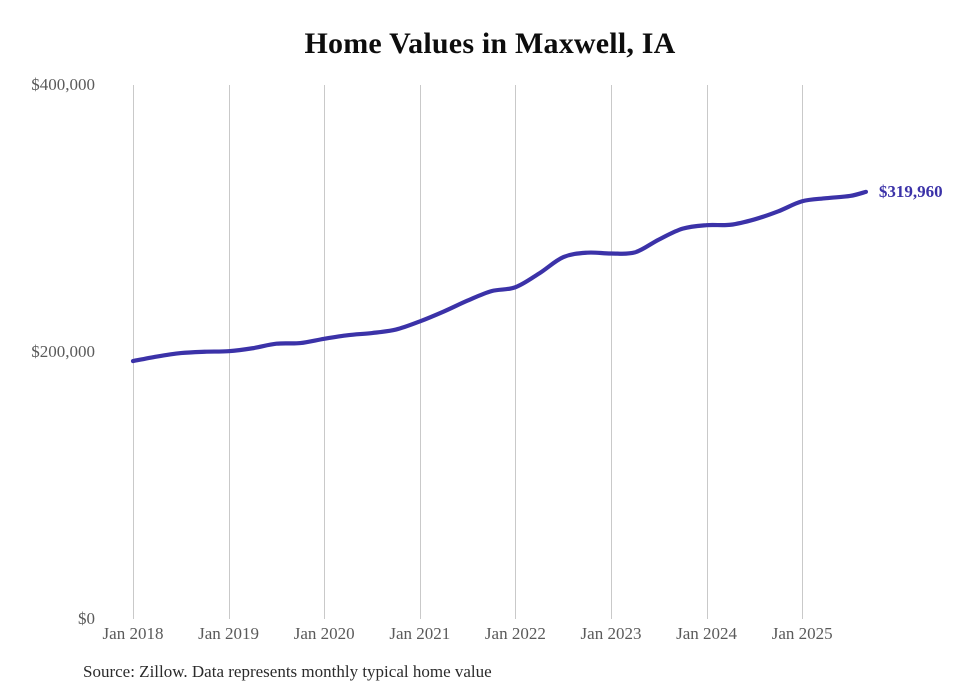  What do you see at coordinates (910, 191) in the screenshot?
I see `end-value-annotation: $319,960` at bounding box center [910, 191].